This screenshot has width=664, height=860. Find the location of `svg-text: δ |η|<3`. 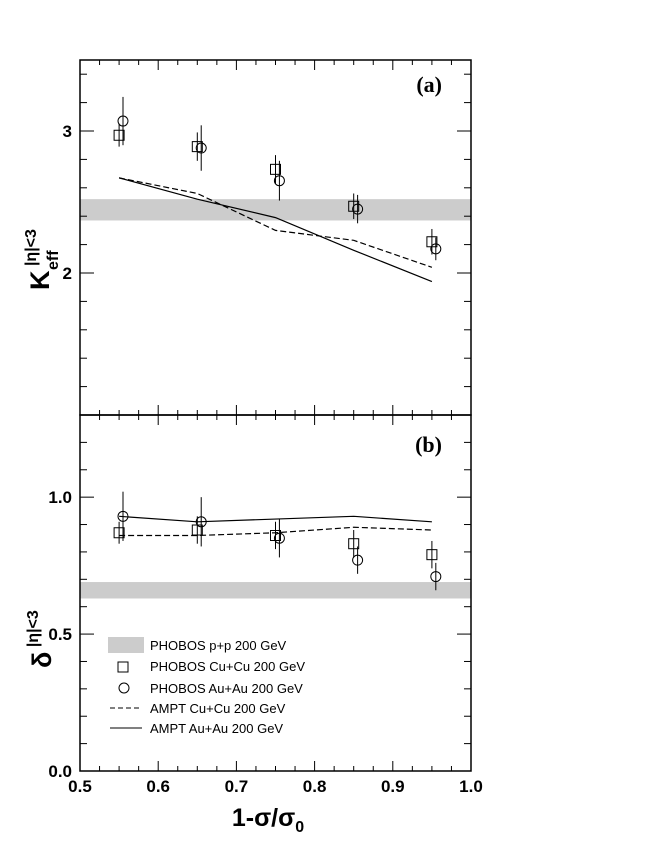

svg-text: δ |η|<3 is located at coordinates (41, 639).